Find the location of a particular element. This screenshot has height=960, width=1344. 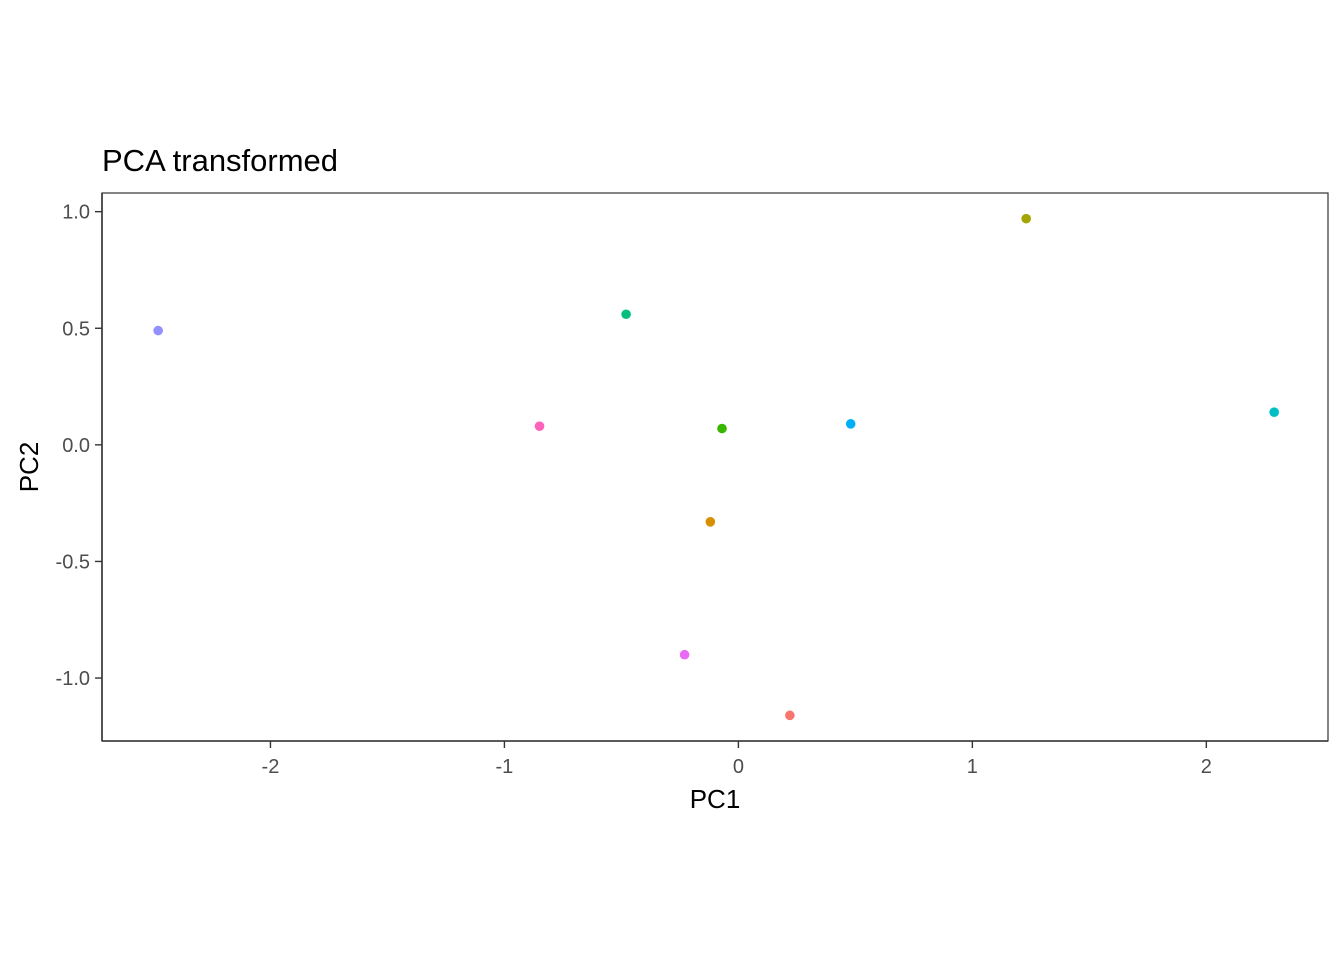

chart-title: PCA transformed is located at coordinates (220, 160).